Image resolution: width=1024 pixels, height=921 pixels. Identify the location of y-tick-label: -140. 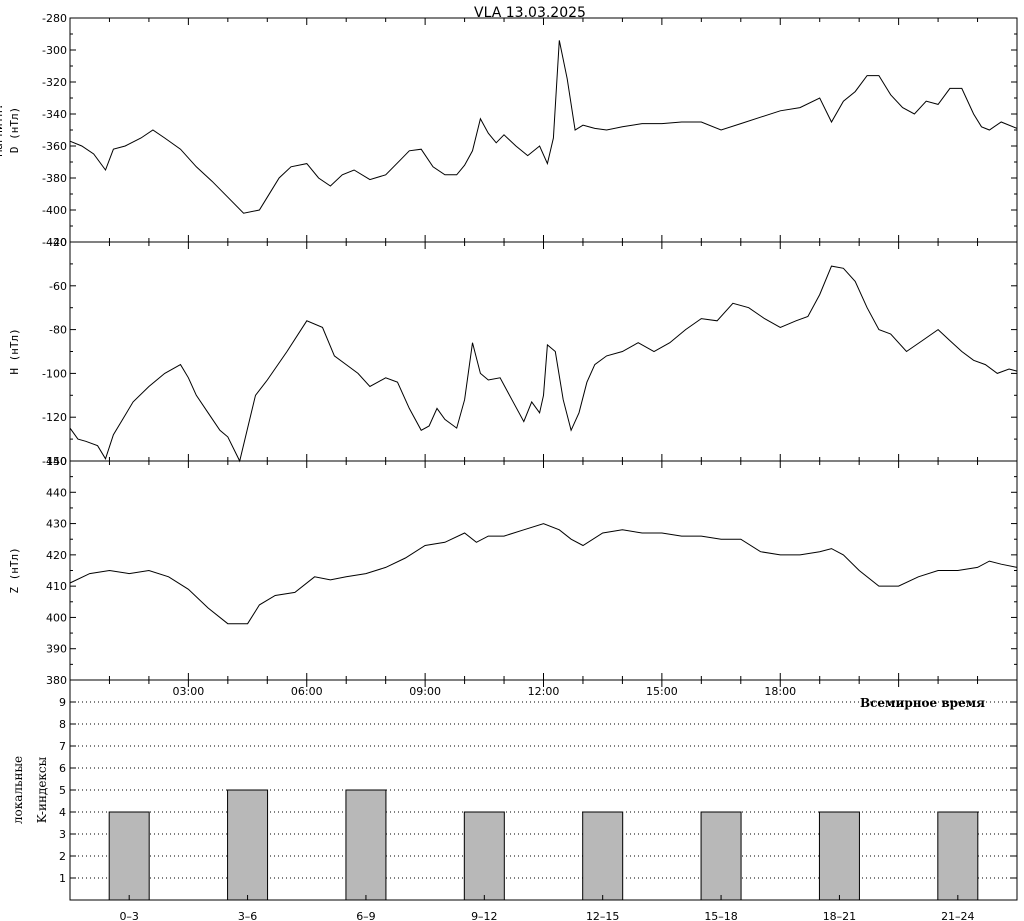
(54, 461).